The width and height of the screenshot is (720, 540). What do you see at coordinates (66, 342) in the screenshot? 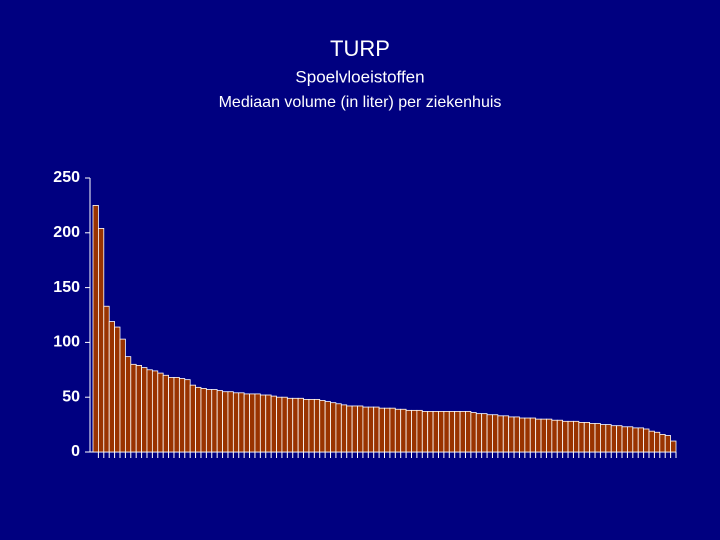
I see `y-tick-label: 100` at bounding box center [66, 342].